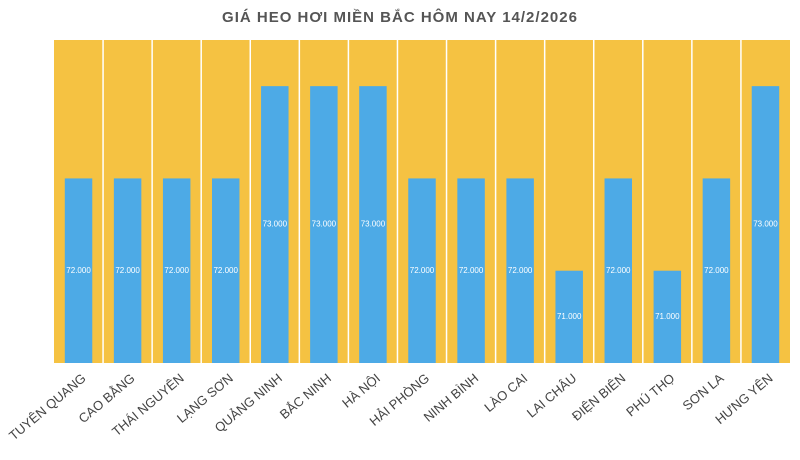 This screenshot has width=800, height=460. Describe the element at coordinates (505, 392) in the screenshot. I see `x-tick-label: LÀO CAI` at that location.